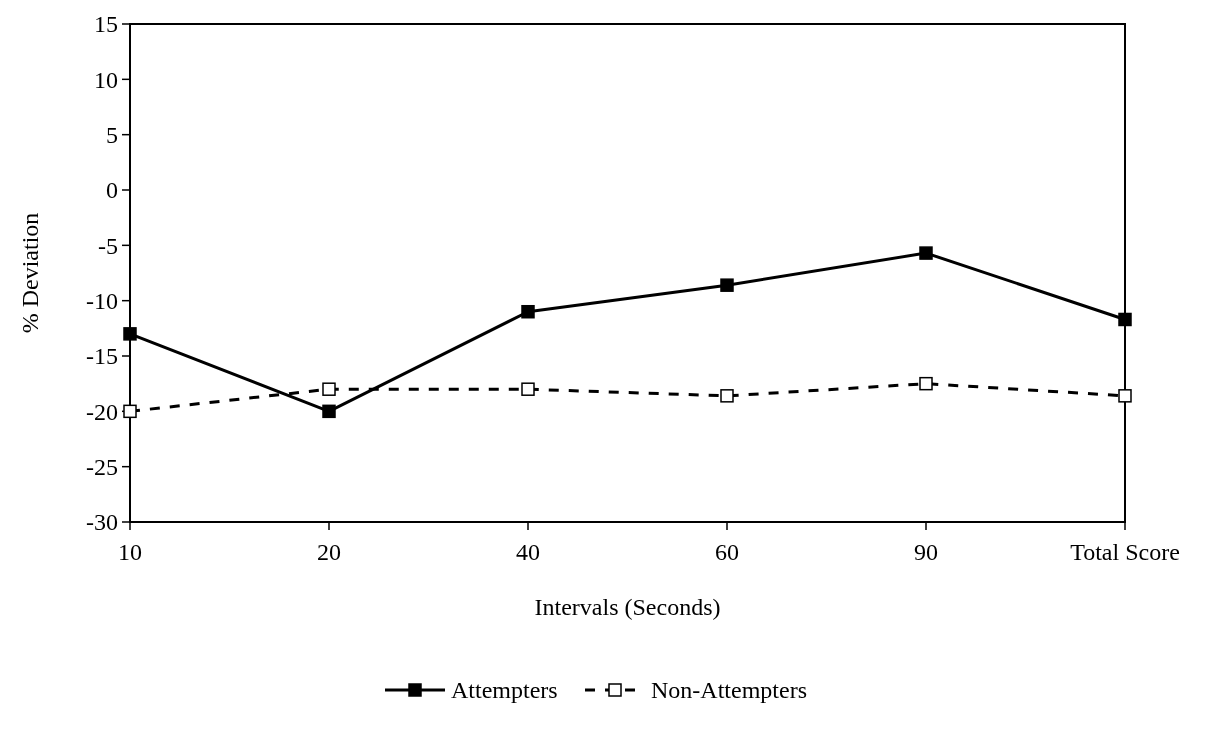 This screenshot has height=749, width=1214. I want to click on x-tick-label: 40, so click(528, 552).